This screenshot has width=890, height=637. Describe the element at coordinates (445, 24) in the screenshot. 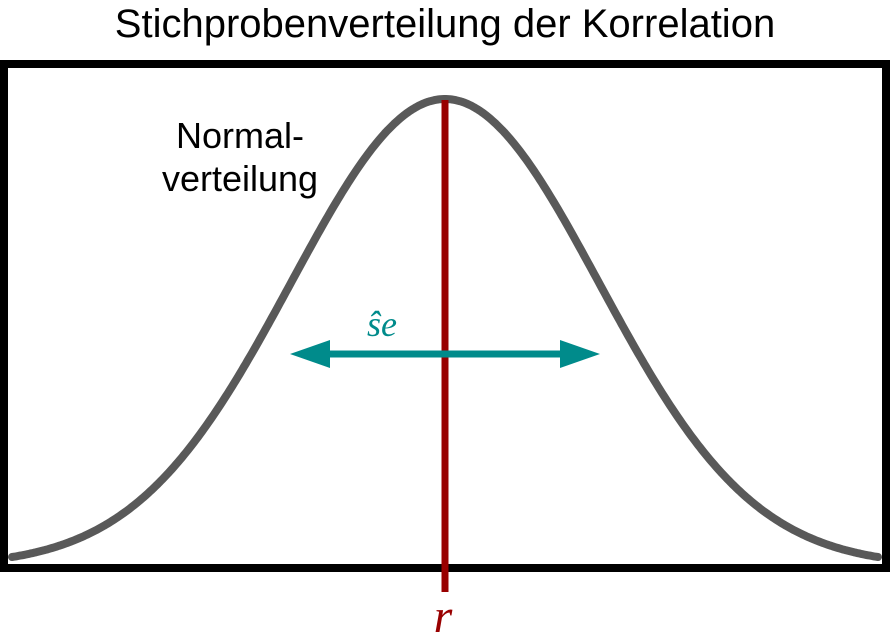

I see `figure-title: Stichprobenverteilung der Korrelation` at that location.